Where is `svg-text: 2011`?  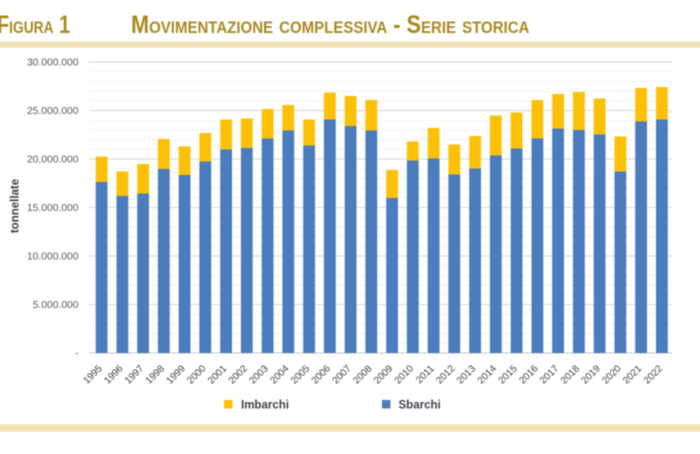 svg-text: 2011 is located at coordinates (425, 374).